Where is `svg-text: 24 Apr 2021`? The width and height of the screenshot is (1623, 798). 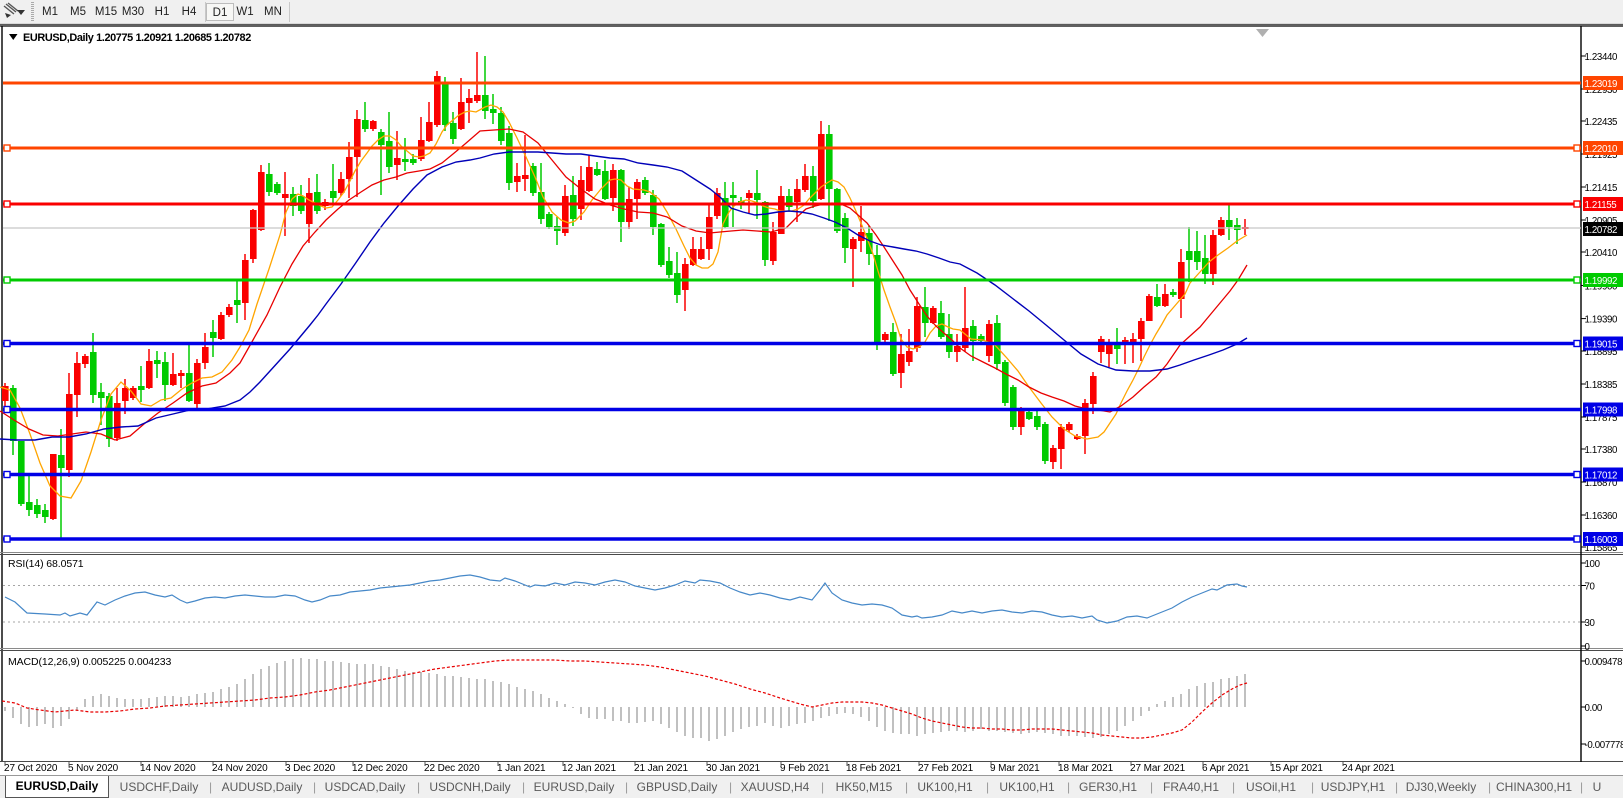
svg-text: 24 Apr 2021 is located at coordinates (1368, 768).